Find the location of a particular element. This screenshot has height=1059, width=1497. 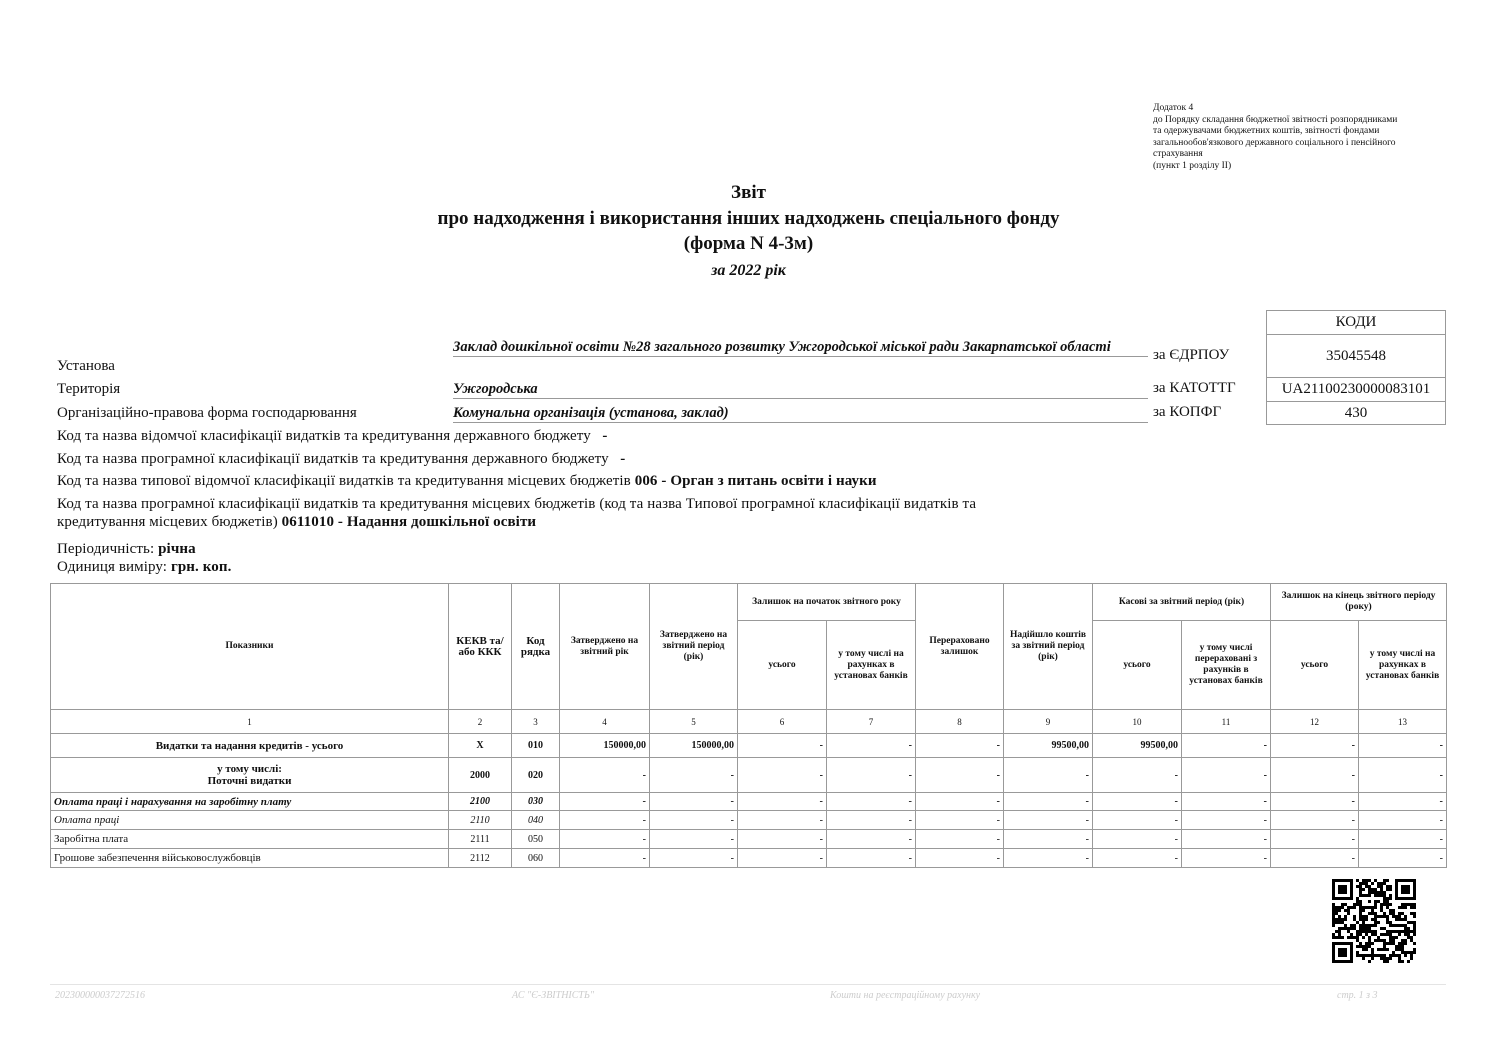

column-number: 10 is located at coordinates (1137, 721).